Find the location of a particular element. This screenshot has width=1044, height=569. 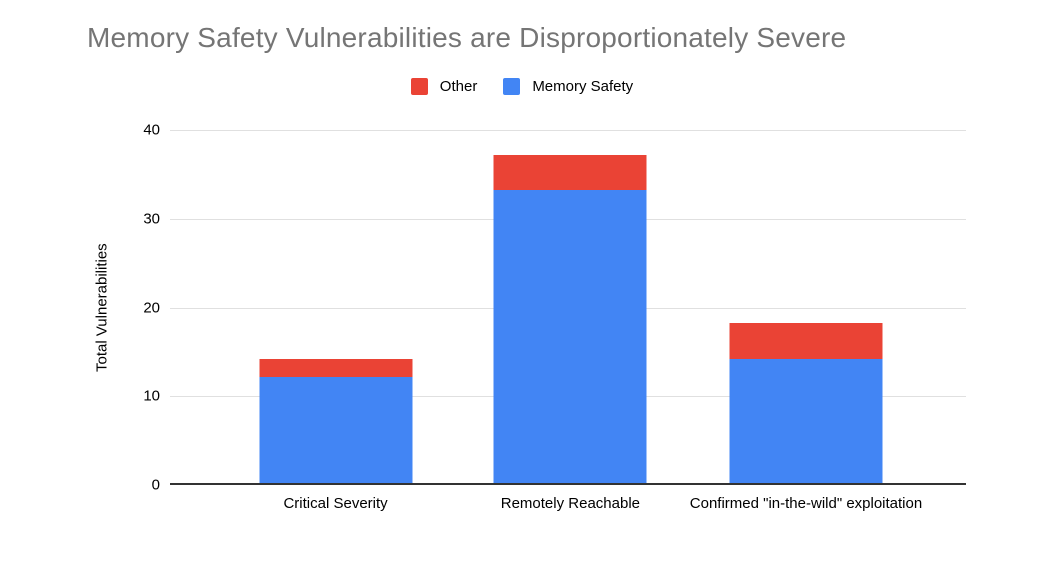

legend-item-other: Other is located at coordinates (444, 86).